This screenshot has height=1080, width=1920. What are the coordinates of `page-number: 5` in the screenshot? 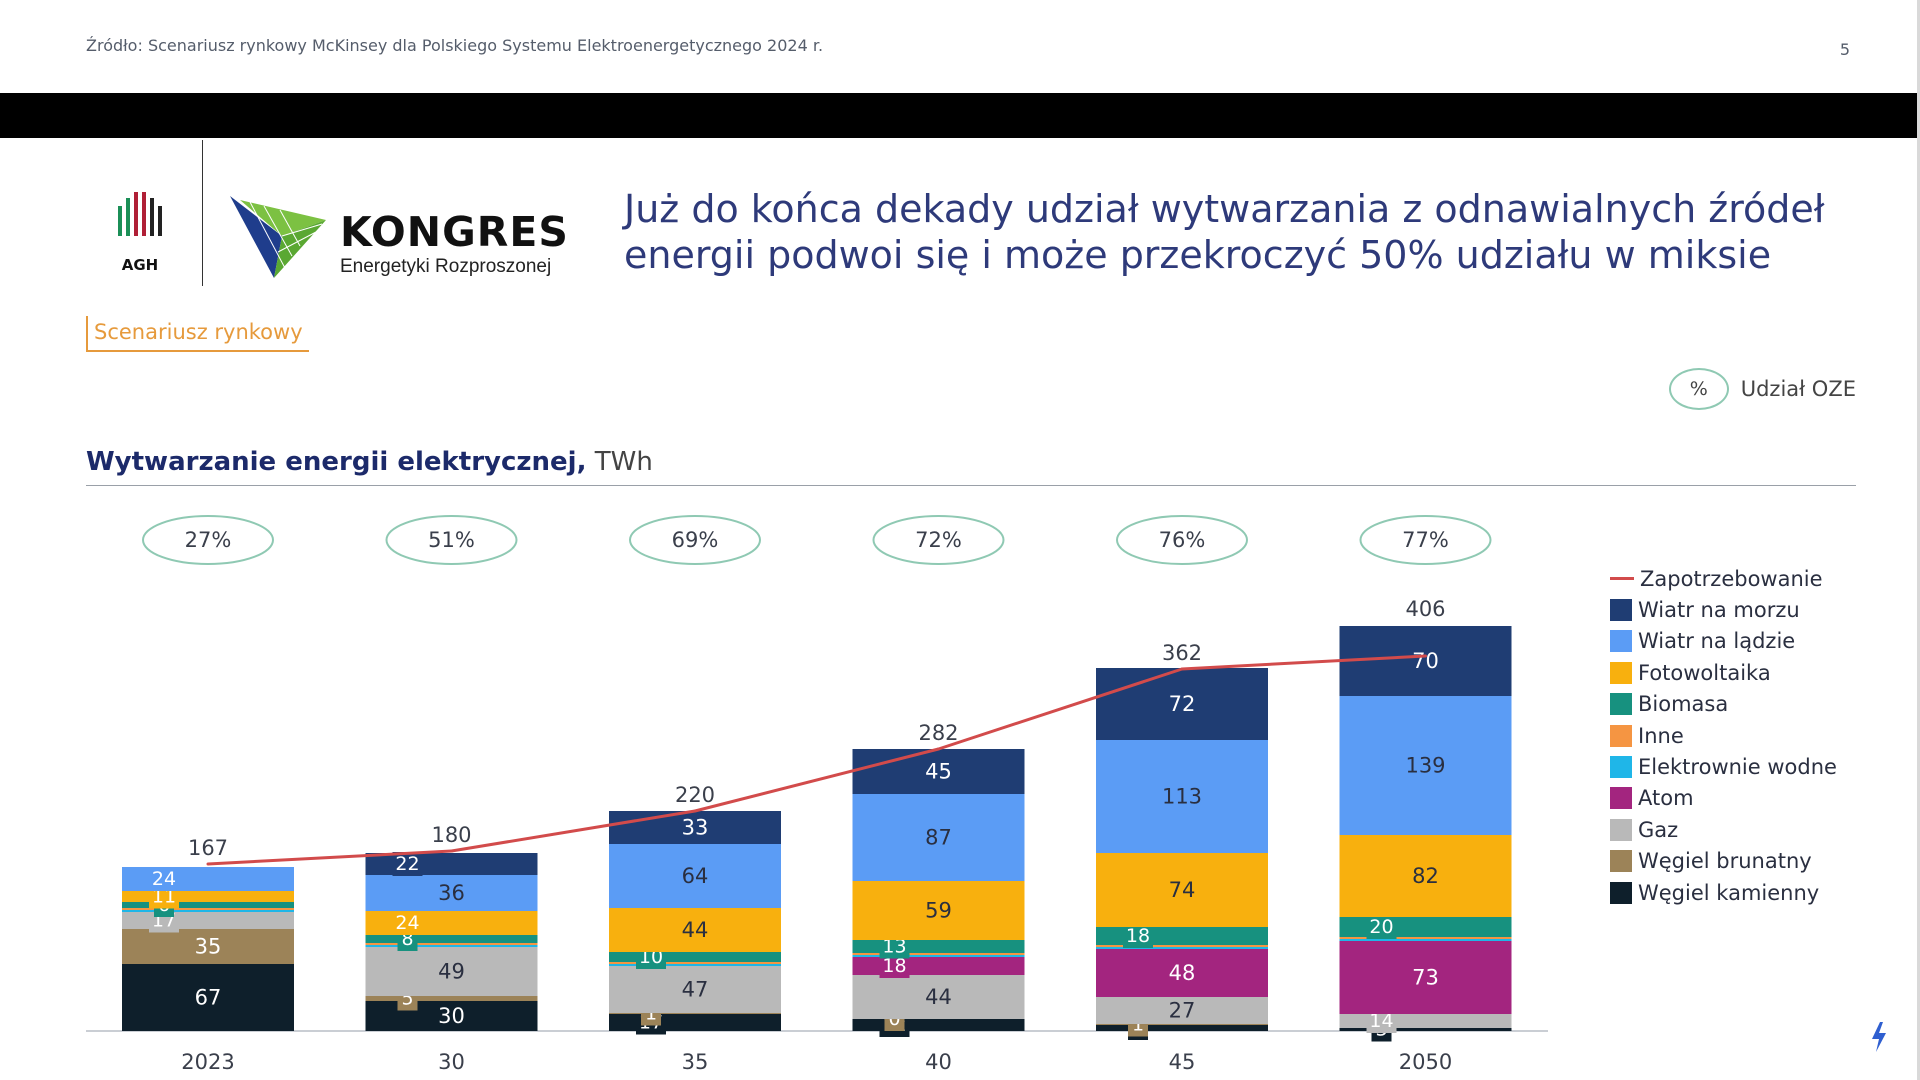 It's located at (1844, 49).